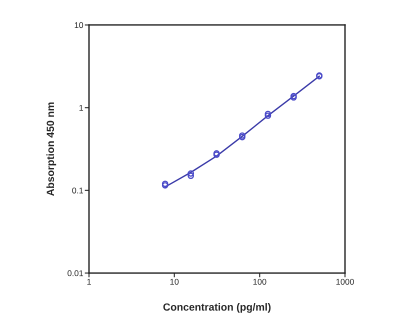 The height and width of the screenshot is (333, 400). What do you see at coordinates (76, 273) in the screenshot?
I see `y-tick-label: 0.01` at bounding box center [76, 273].